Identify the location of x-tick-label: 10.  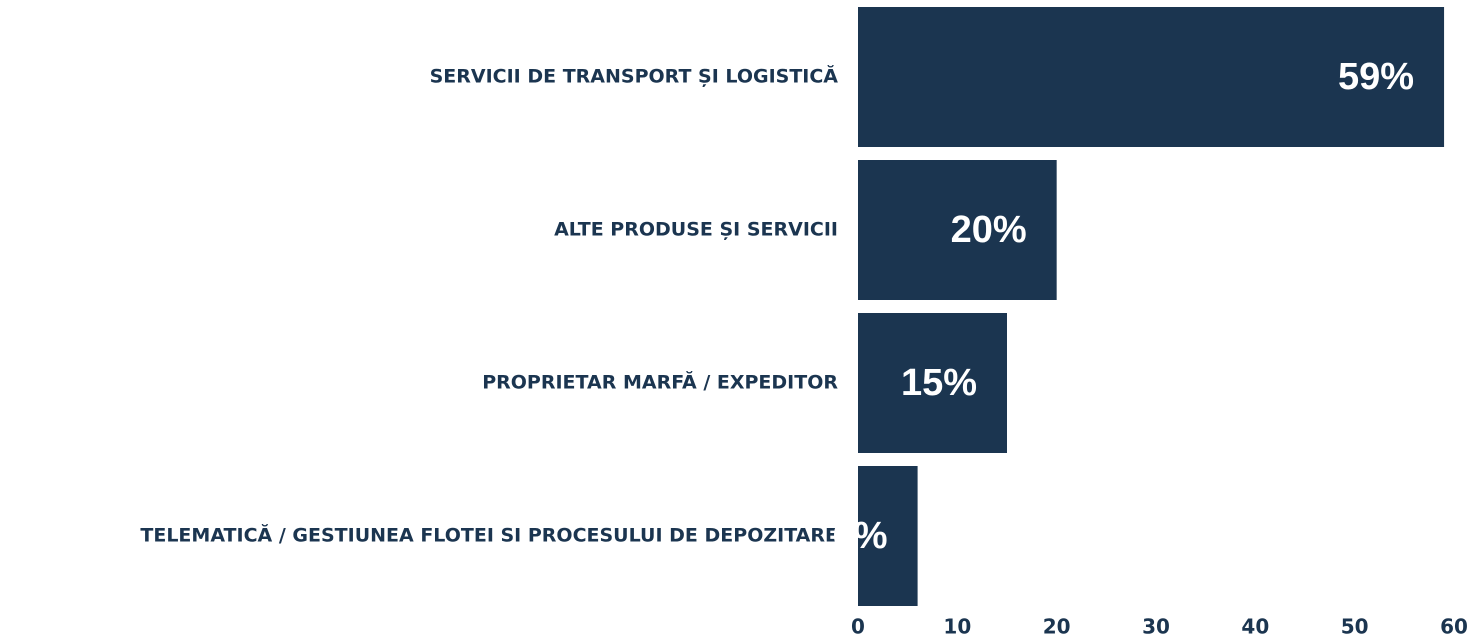
(957, 627).